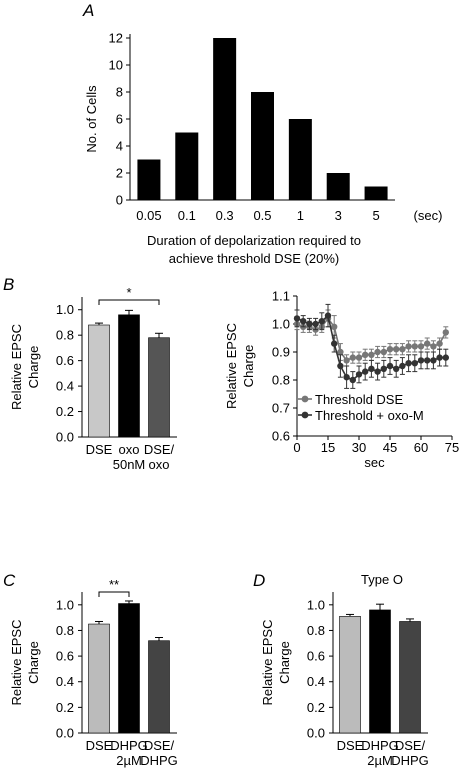 The width and height of the screenshot is (472, 770). What do you see at coordinates (369, 415) in the screenshot?
I see `bline-legend-label: Threshold + oxo-M` at bounding box center [369, 415].